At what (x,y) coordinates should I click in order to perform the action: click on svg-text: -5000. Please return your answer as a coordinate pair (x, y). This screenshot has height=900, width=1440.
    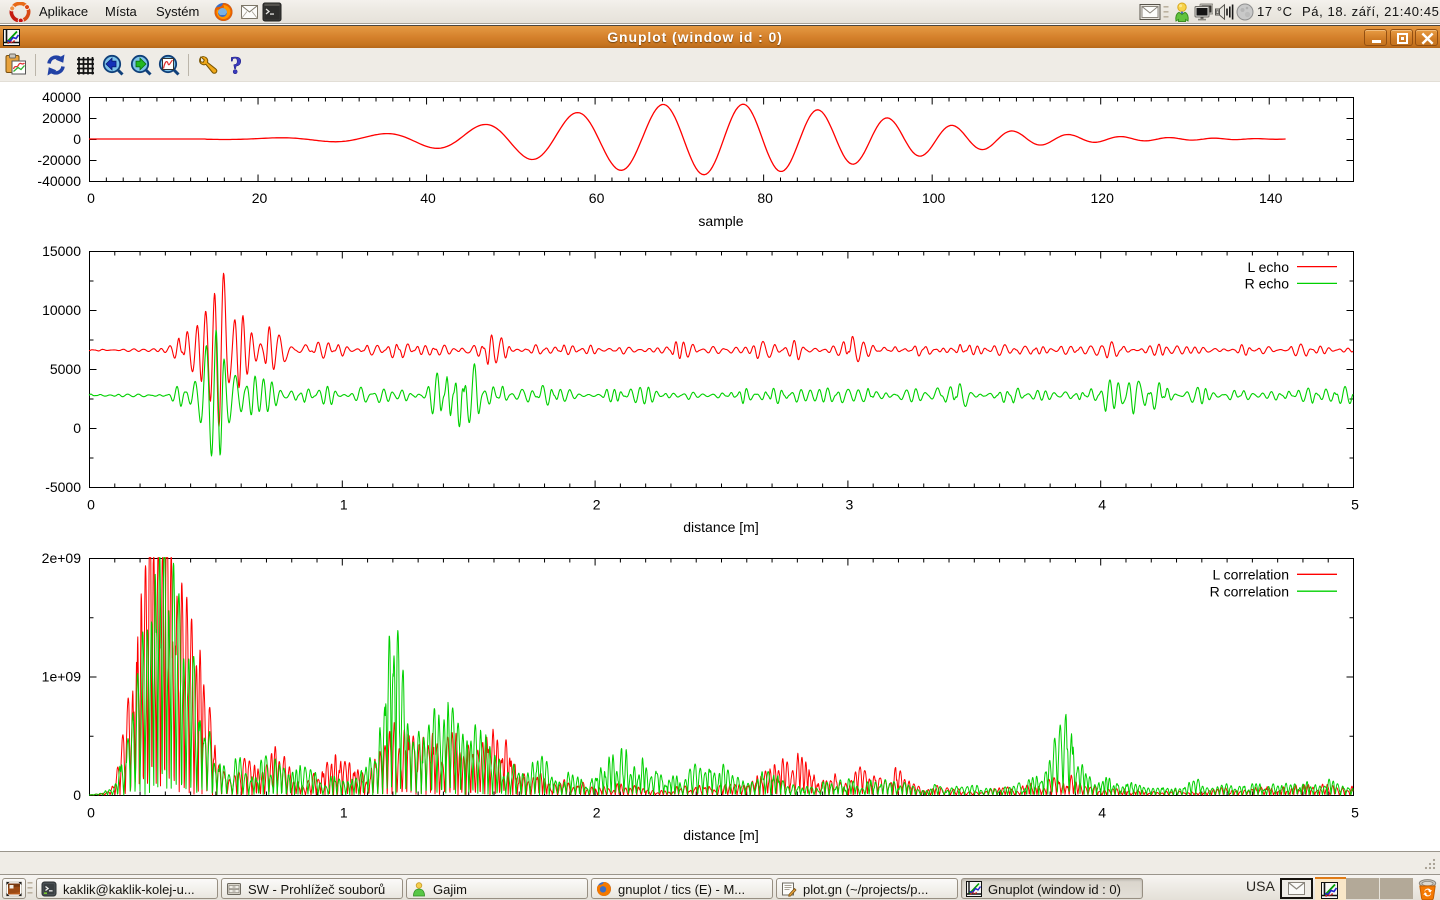
    Looking at the image, I should click on (63, 487).